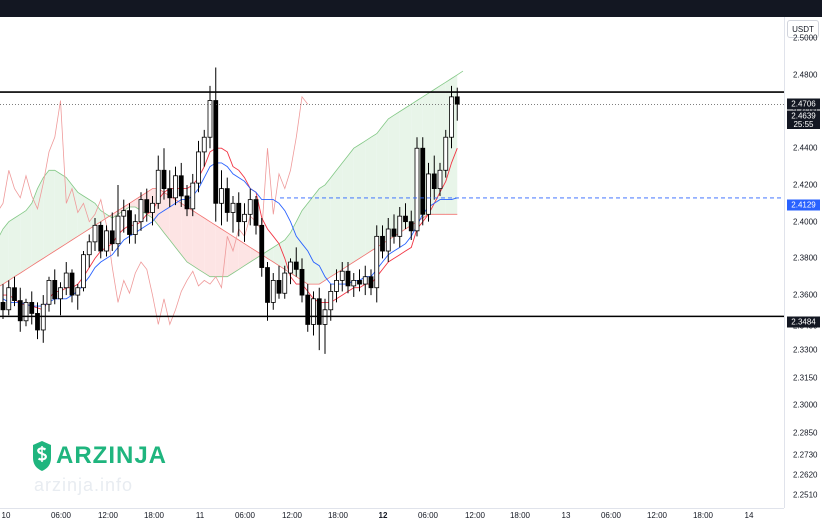  Describe the element at coordinates (411, 8) in the screenshot. I see `top-toolbar` at that location.